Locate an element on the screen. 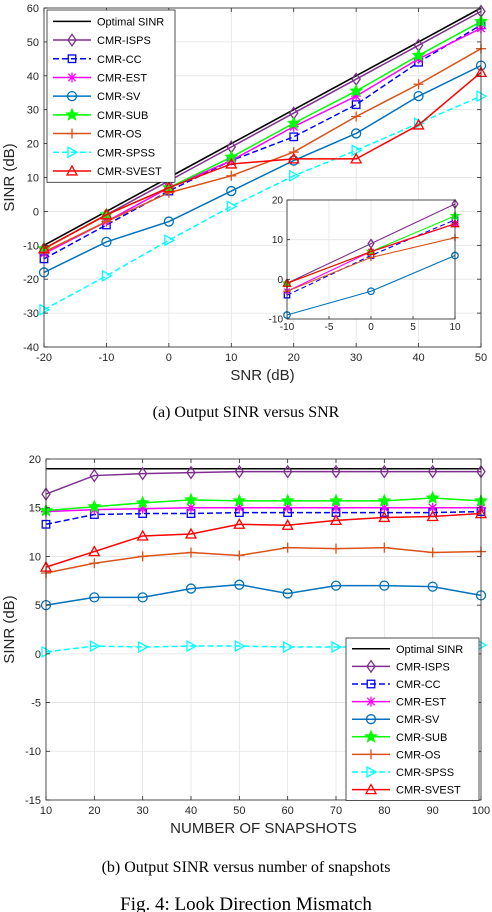 The height and width of the screenshot is (912, 492). data-point-cmr-cc is located at coordinates (294, 137).